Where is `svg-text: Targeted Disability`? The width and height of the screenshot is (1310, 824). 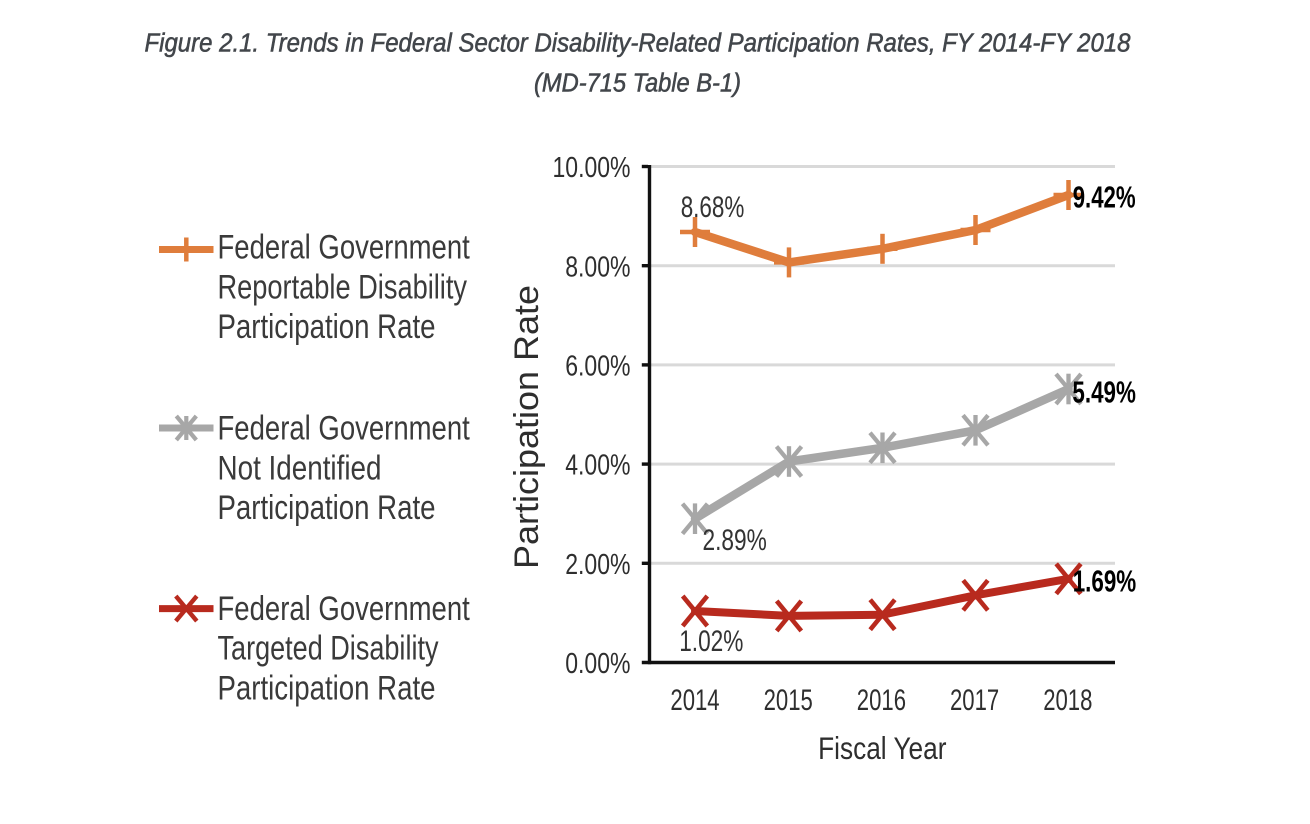
svg-text: Targeted Disability is located at coordinates (328, 649).